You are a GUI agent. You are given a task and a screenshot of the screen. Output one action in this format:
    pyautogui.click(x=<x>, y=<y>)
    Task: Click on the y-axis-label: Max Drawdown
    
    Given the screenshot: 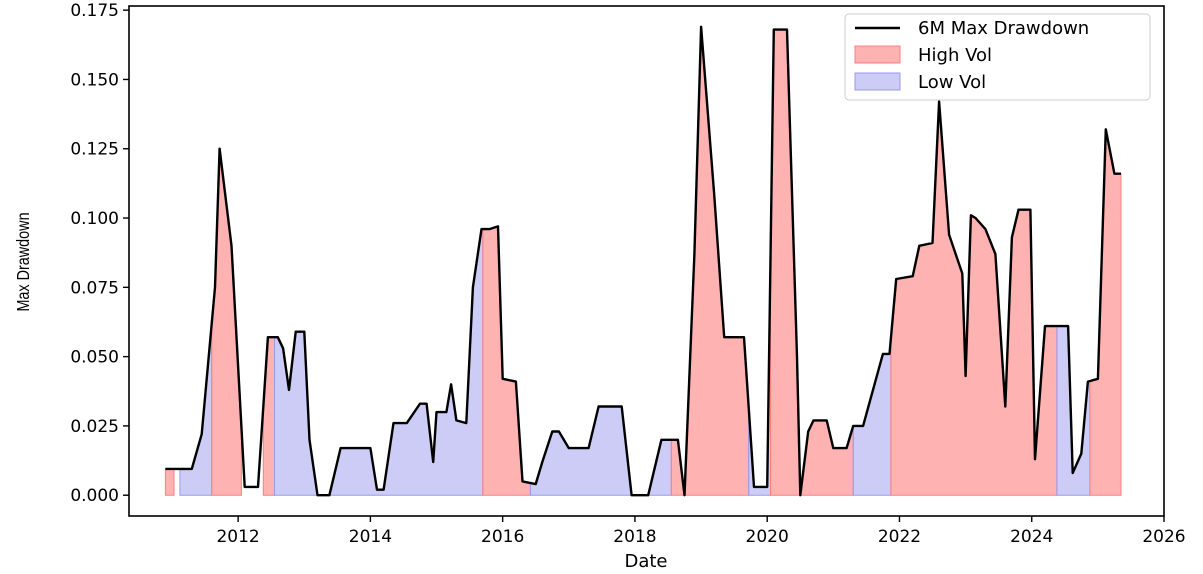 What is the action you would take?
    pyautogui.click(x=24, y=261)
    